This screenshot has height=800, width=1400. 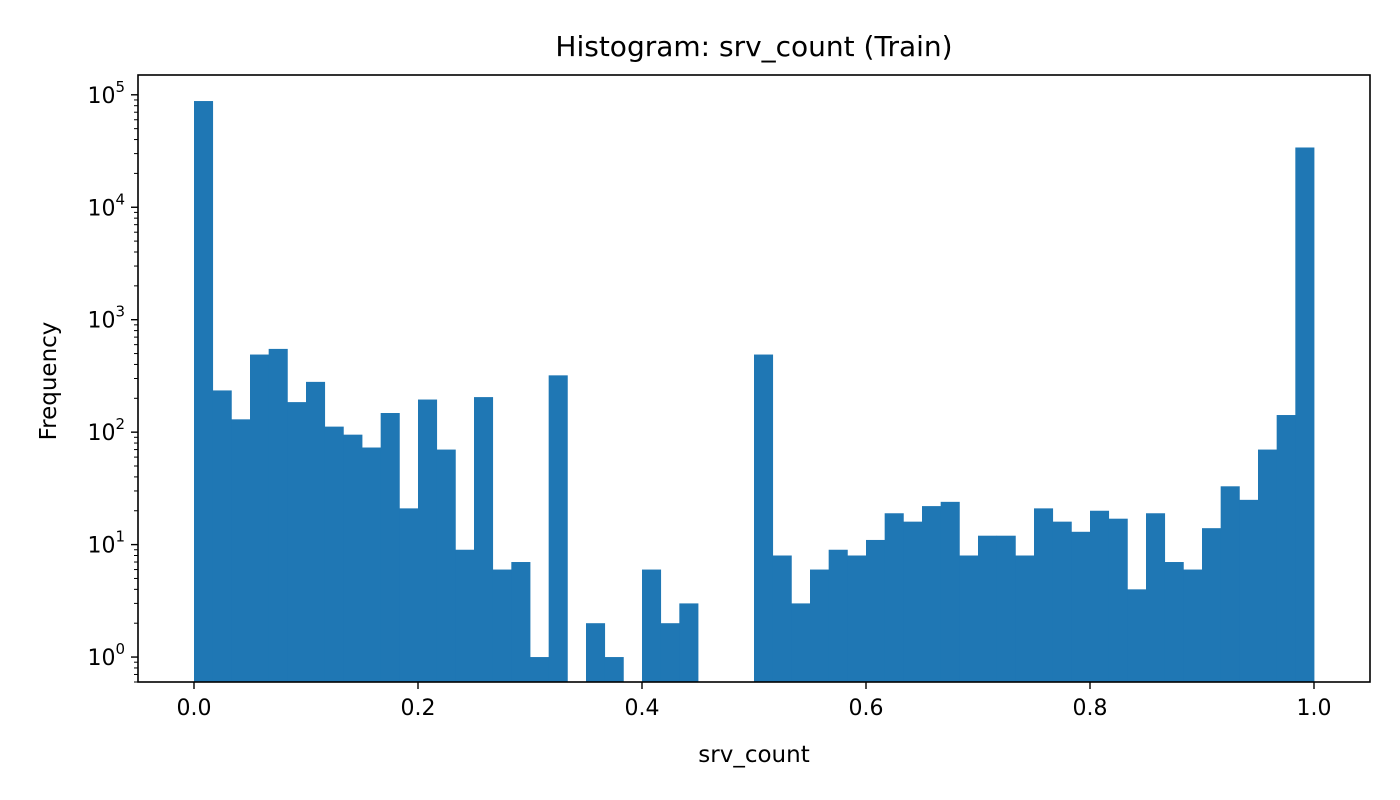 What do you see at coordinates (418, 708) in the screenshot?
I see `x-tick-label: 0.2` at bounding box center [418, 708].